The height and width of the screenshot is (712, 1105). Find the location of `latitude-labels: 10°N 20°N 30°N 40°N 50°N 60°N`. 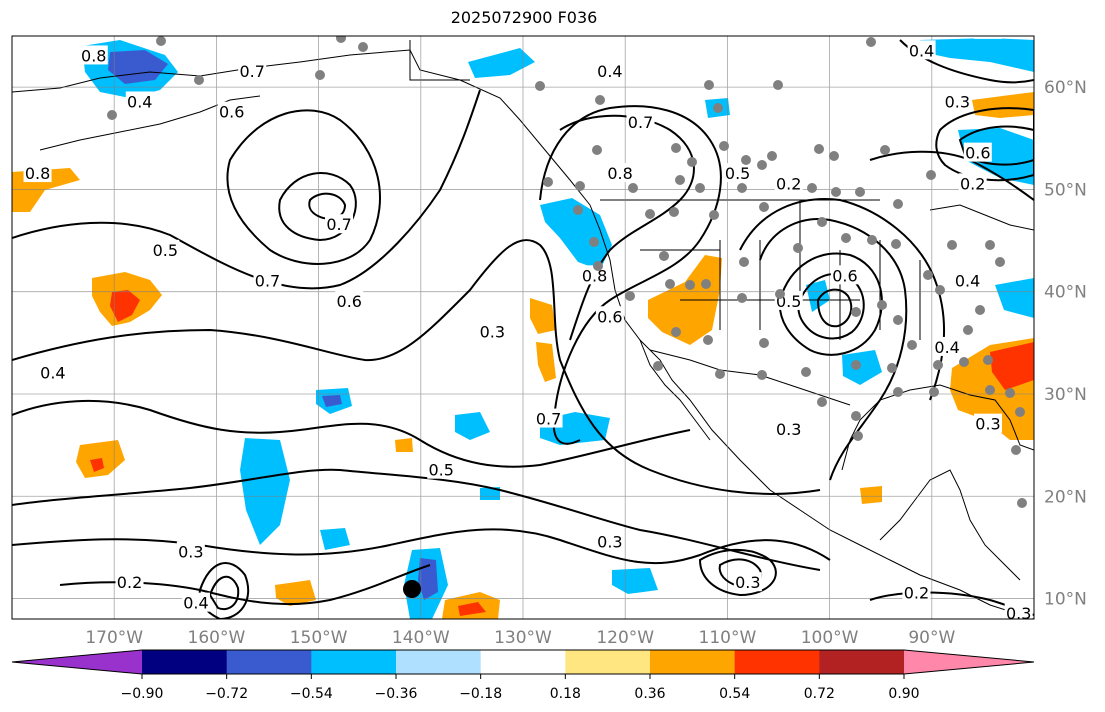

latitude-labels: 10°N 20°N 30°N 40°N 50°N 60°N is located at coordinates (1065, 343).